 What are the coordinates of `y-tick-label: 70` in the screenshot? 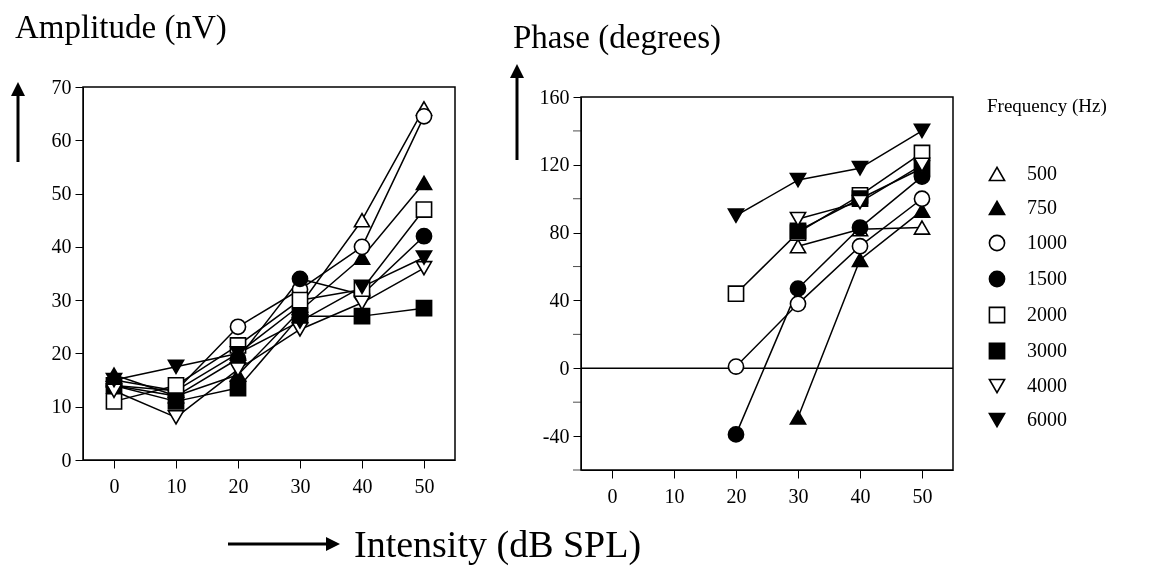 It's located at (61, 86).